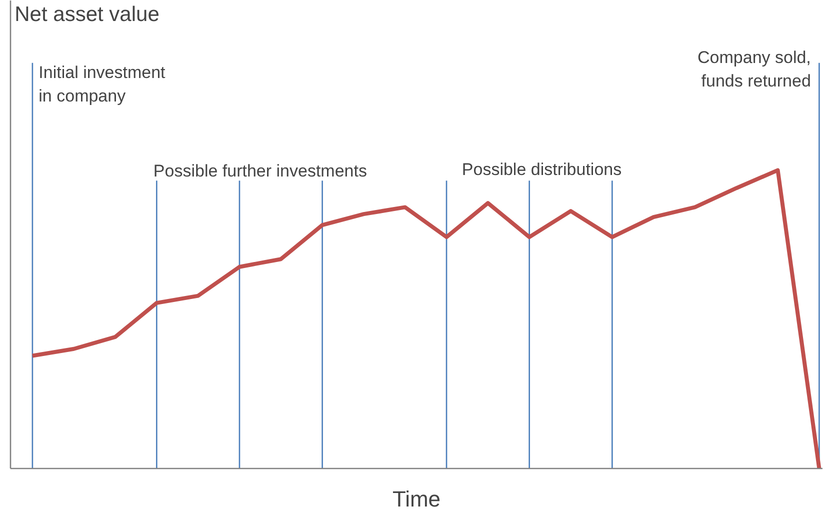 The image size is (827, 514). I want to click on text: Initial investment in company, so click(102, 84).